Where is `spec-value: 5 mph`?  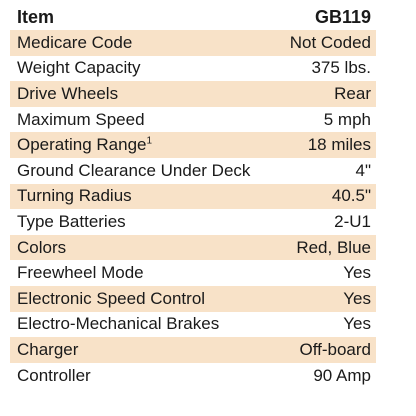
spec-value: 5 mph is located at coordinates (347, 119).